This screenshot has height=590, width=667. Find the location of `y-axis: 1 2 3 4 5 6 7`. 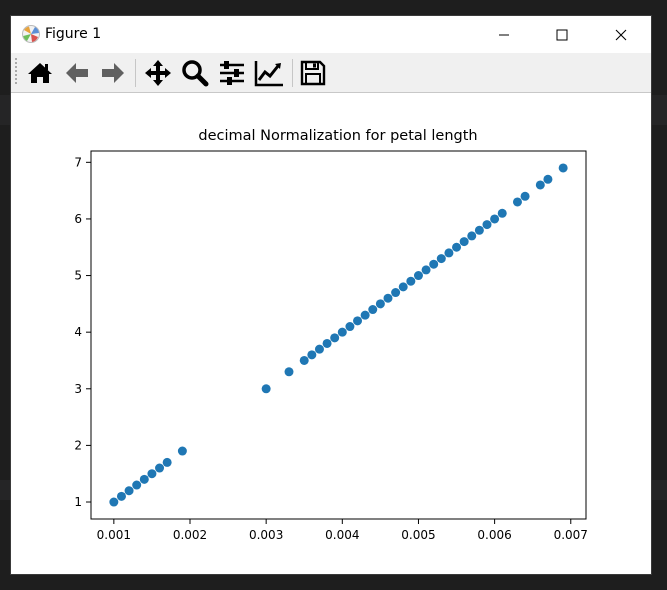

y-axis: 1 2 3 4 5 6 7 is located at coordinates (82, 332).